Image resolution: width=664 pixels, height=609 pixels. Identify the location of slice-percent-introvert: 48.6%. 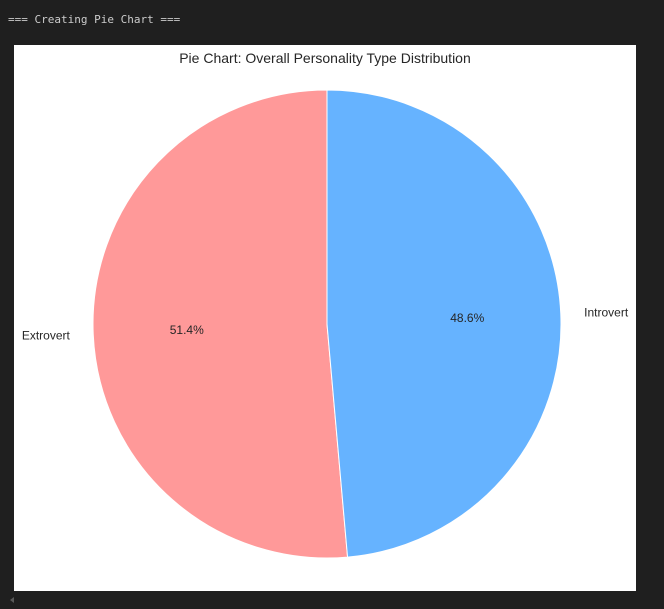
(467, 318).